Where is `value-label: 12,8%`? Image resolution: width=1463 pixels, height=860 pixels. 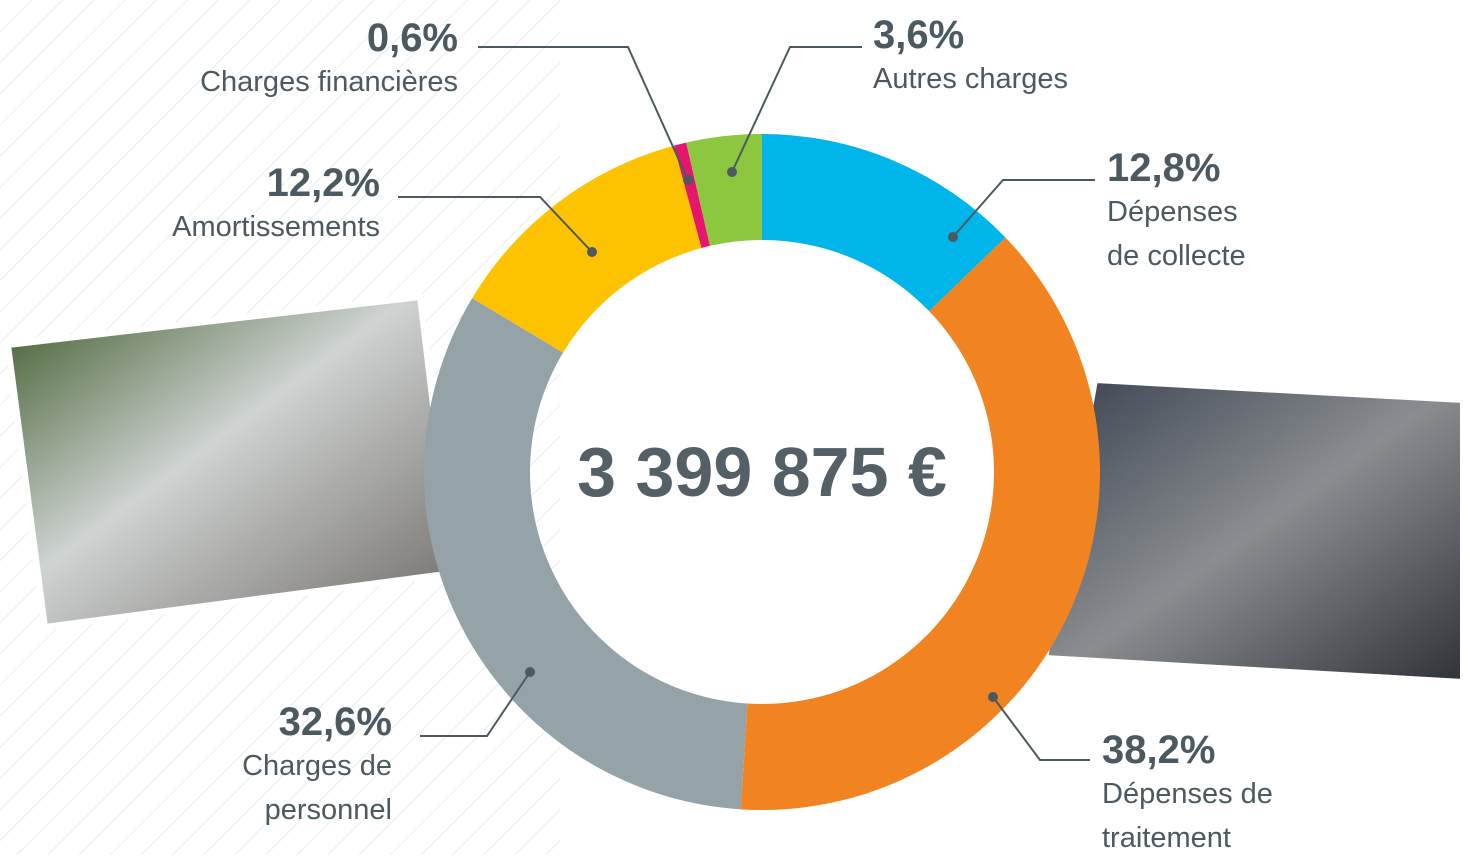 value-label: 12,8% is located at coordinates (1164, 168).